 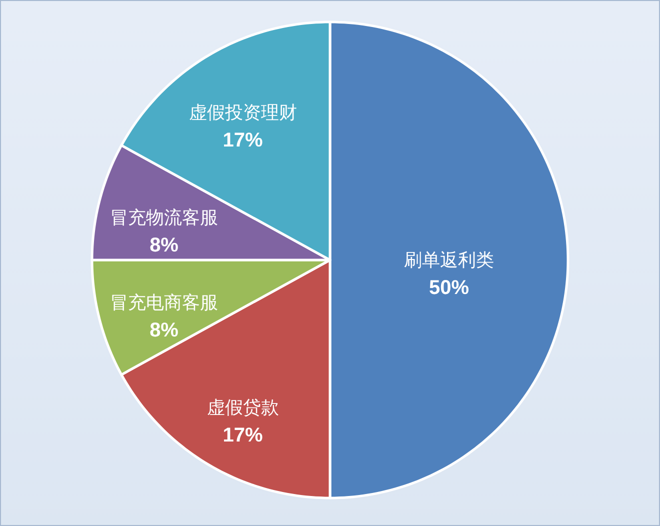 What do you see at coordinates (449, 260) in the screenshot?
I see `slice-label: 刷单返利类` at bounding box center [449, 260].